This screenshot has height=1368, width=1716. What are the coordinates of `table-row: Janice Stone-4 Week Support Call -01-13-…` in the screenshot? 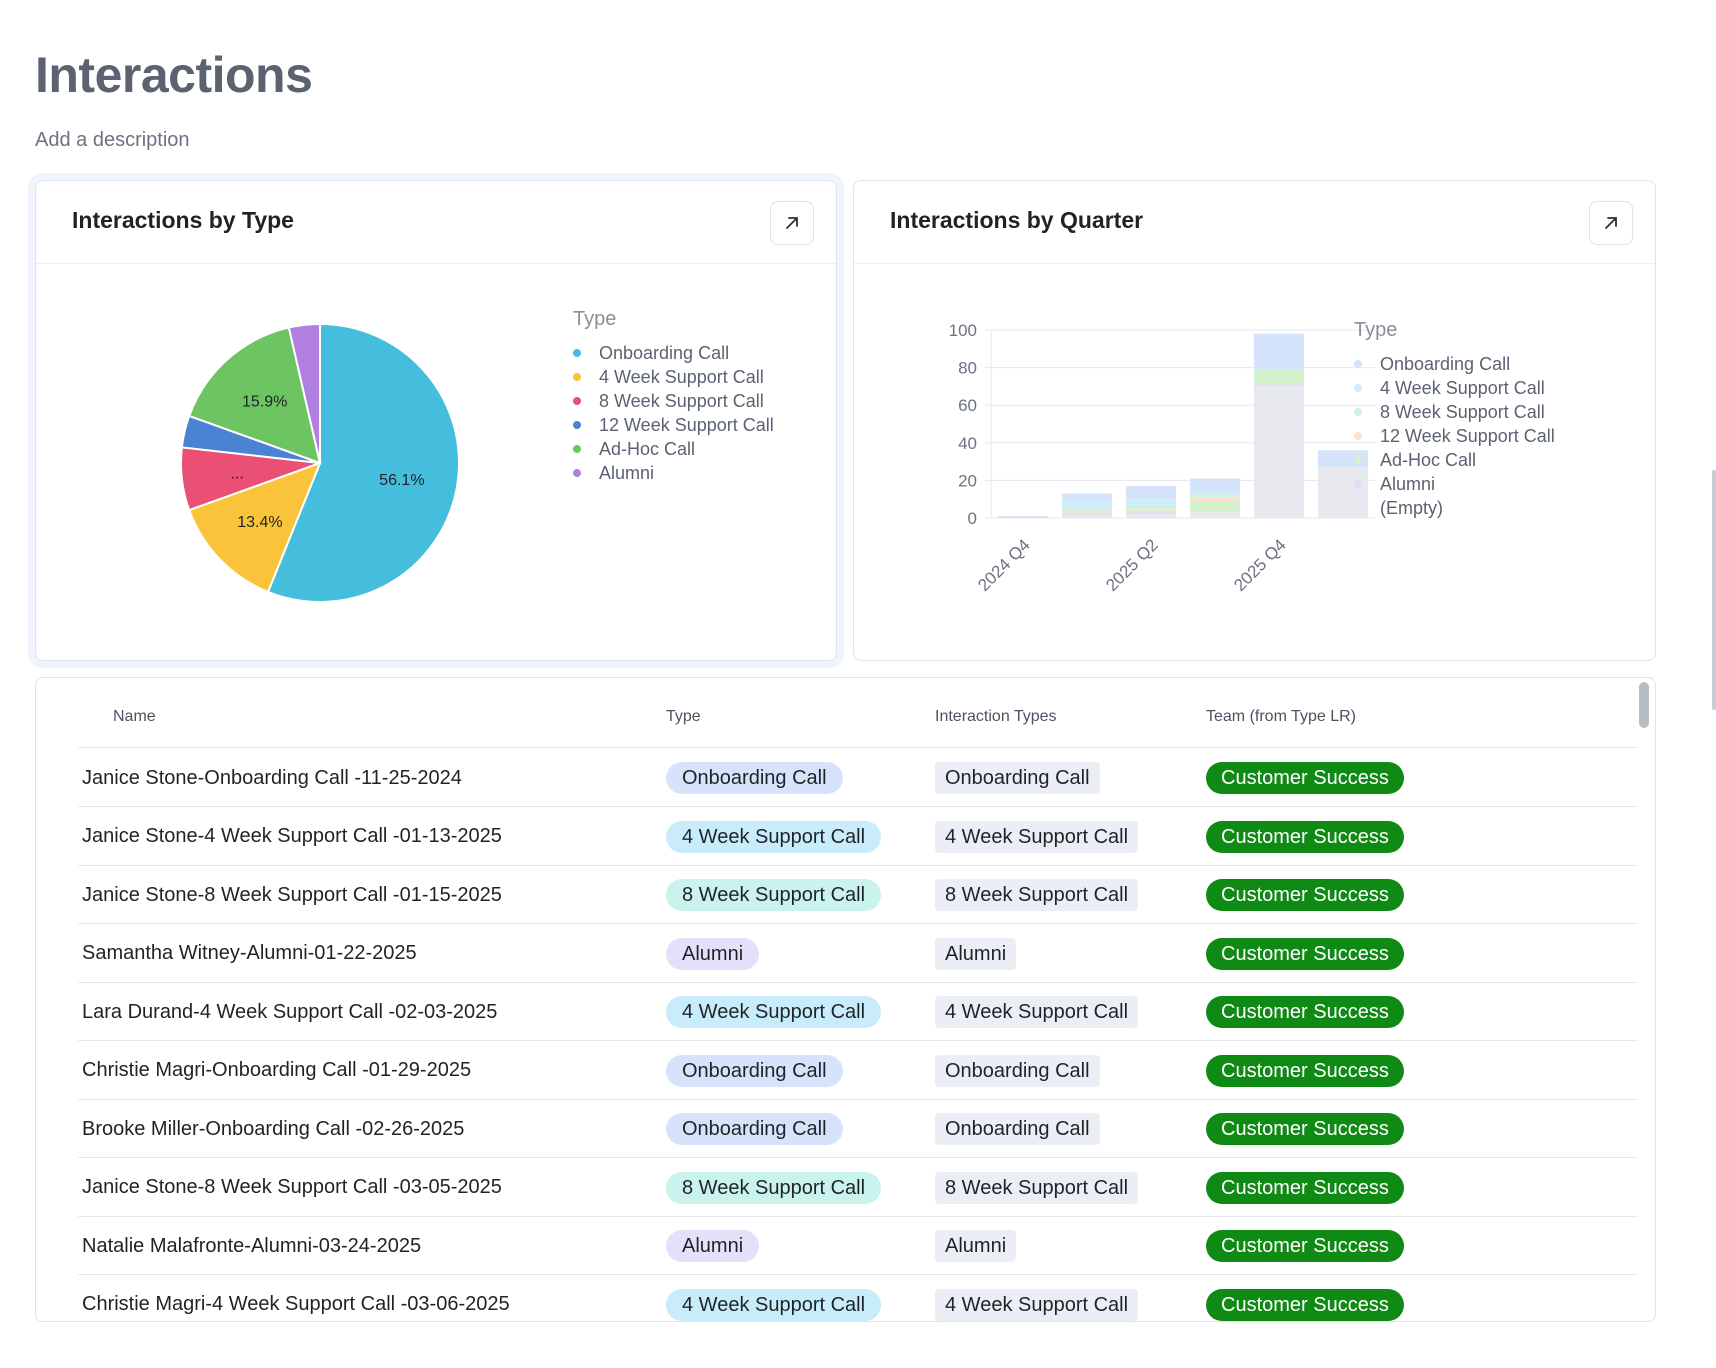 It's located at (858, 837).